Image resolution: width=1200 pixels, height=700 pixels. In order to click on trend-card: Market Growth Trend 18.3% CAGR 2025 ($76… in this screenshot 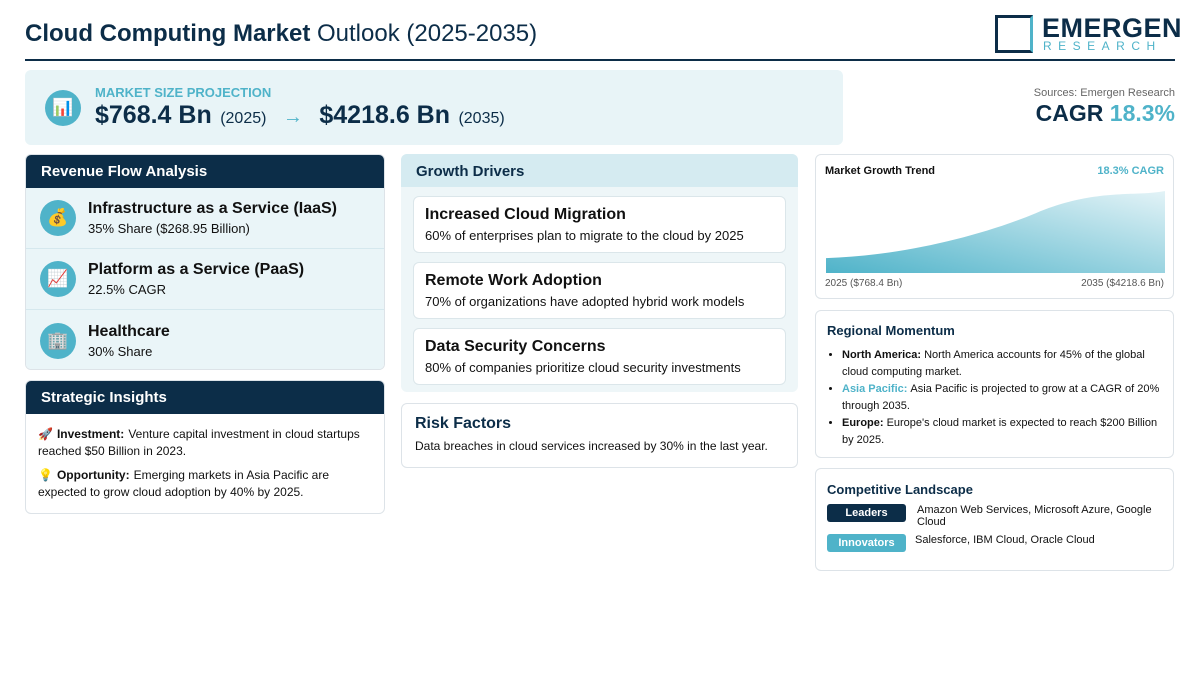, I will do `click(994, 226)`.